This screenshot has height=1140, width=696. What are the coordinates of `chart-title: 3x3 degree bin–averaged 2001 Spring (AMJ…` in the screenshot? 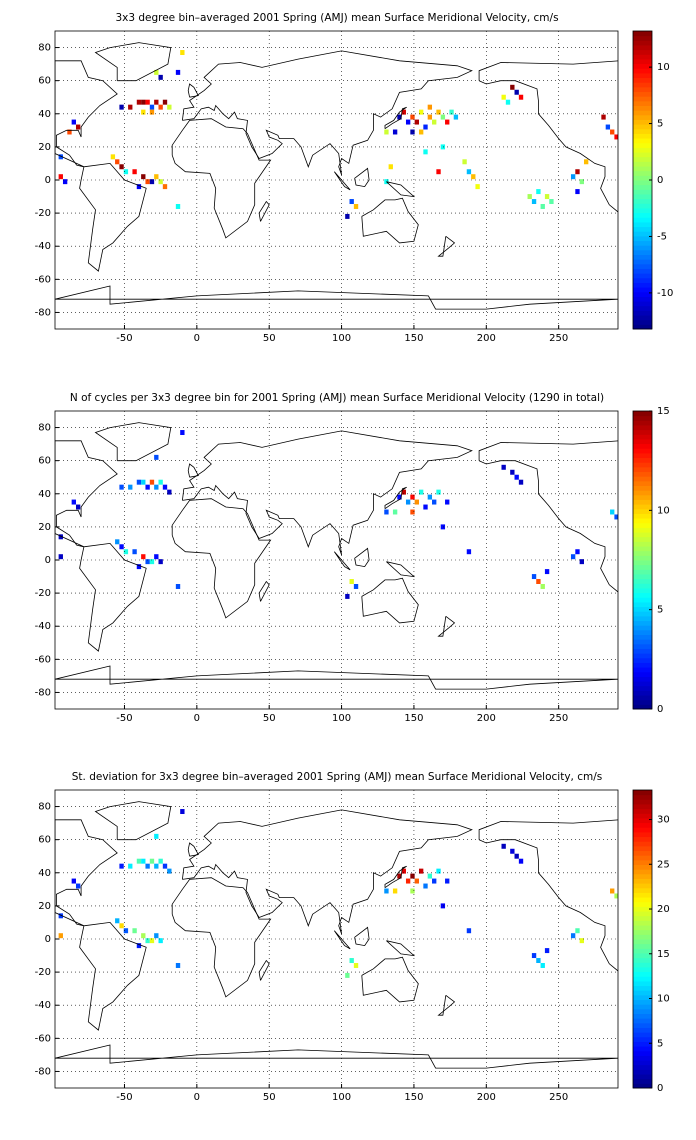 It's located at (336, 18).